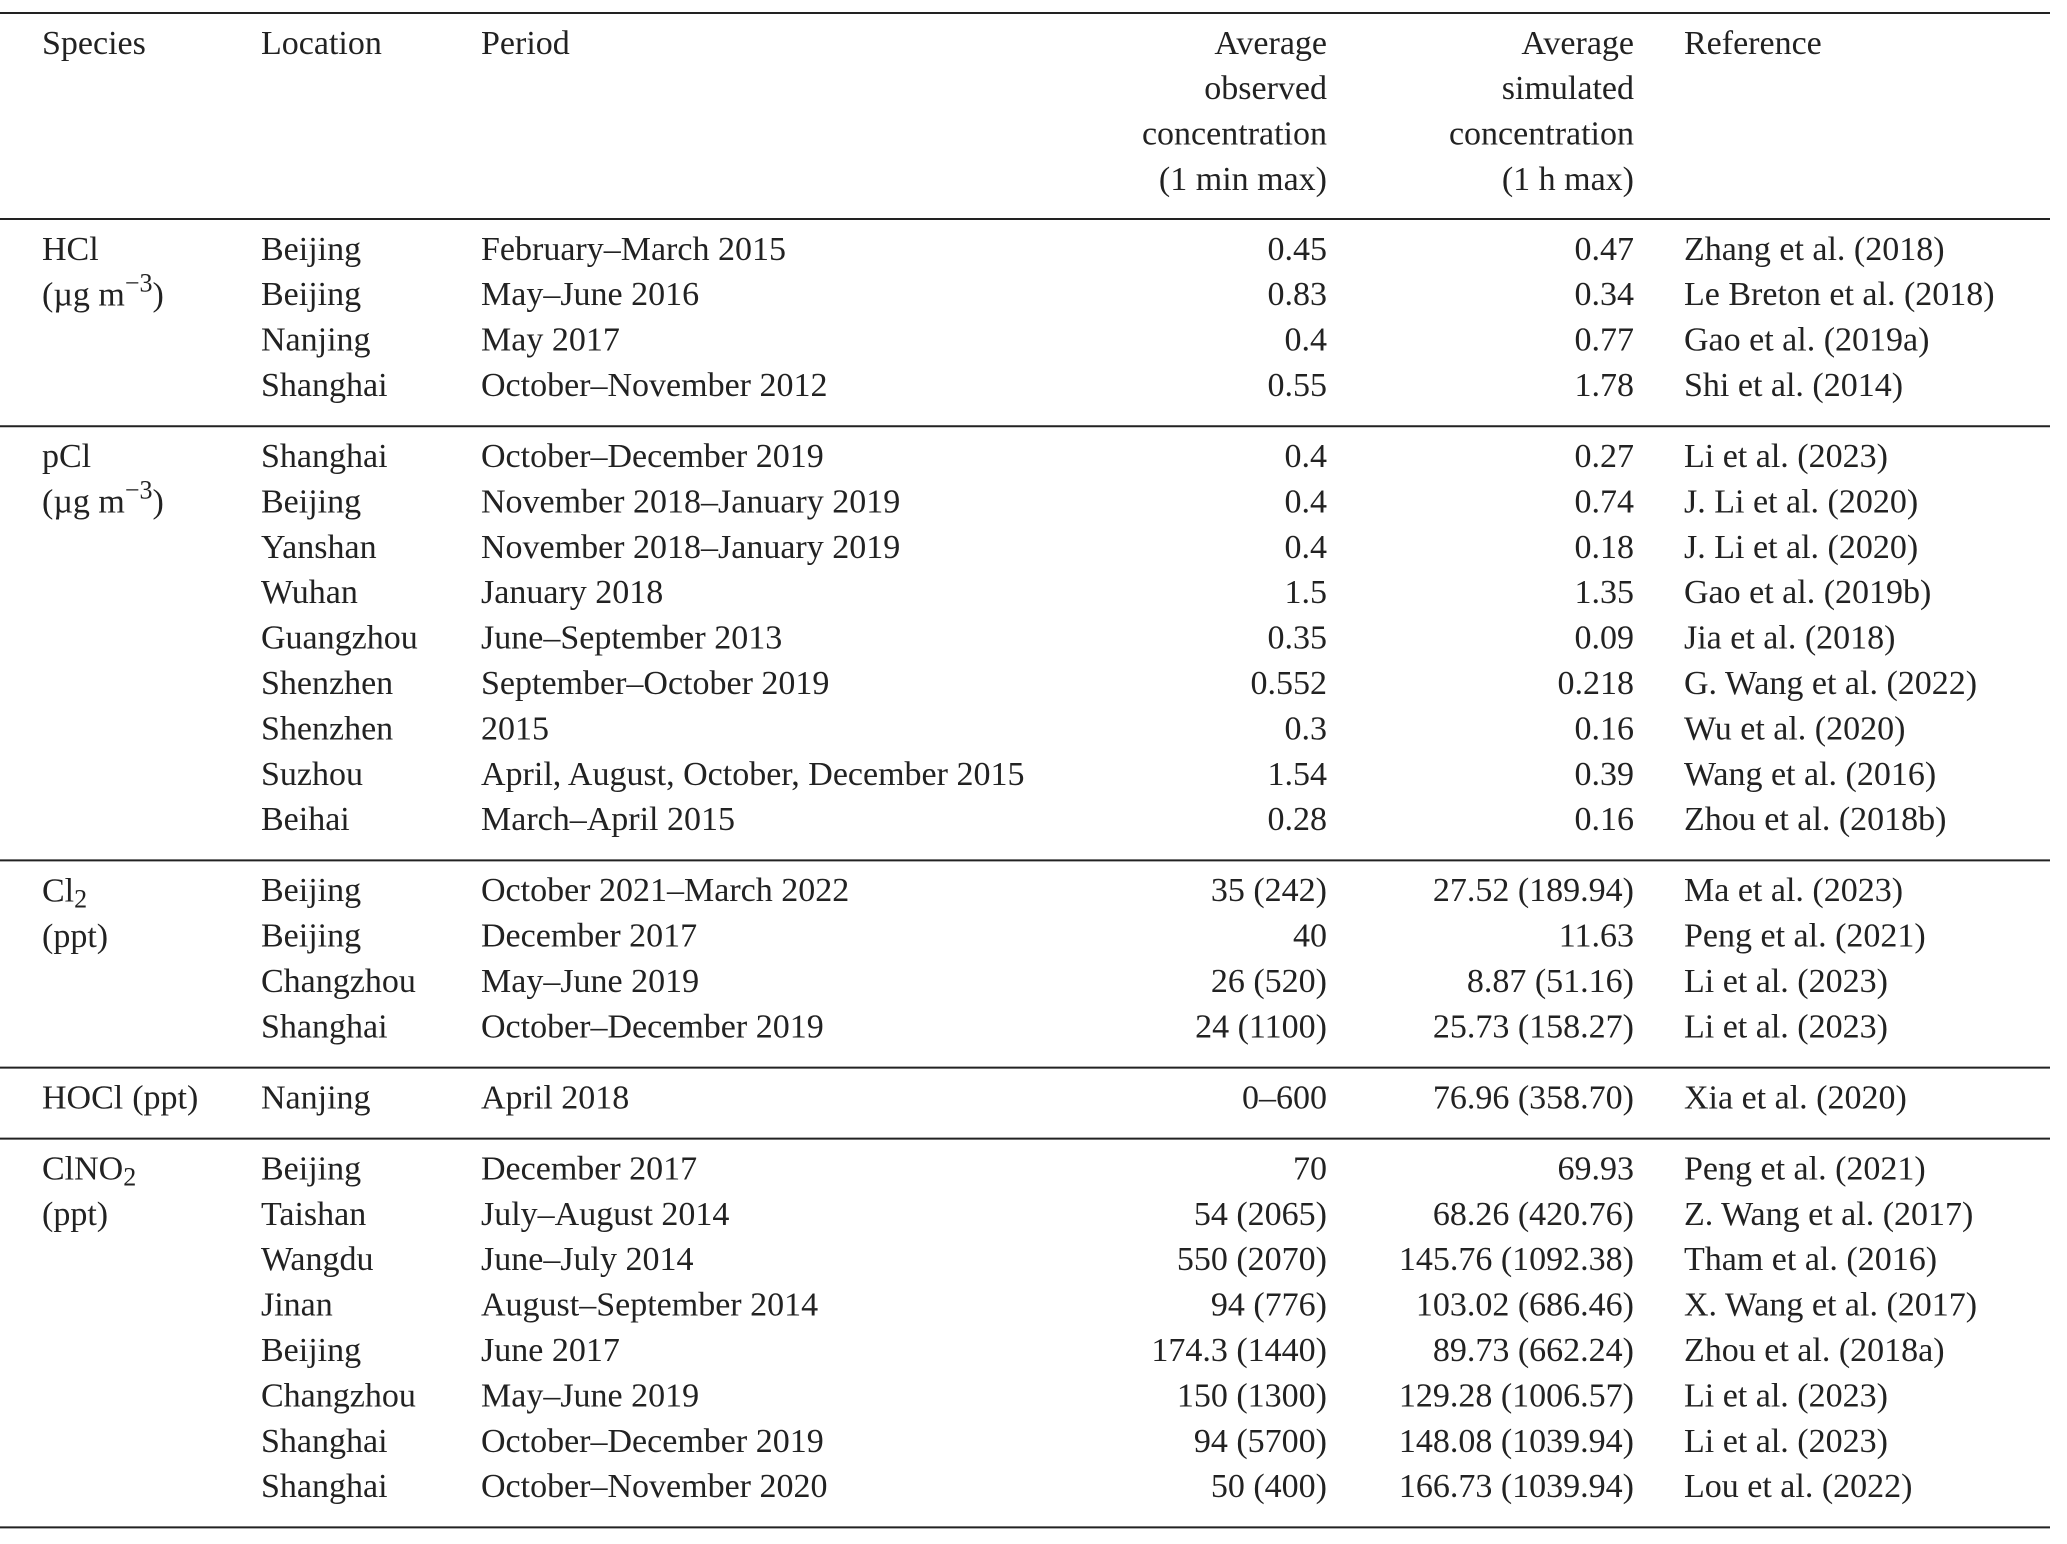 This screenshot has height=1544, width=2067. What do you see at coordinates (1298, 294) in the screenshot?
I see `cell: 0.83` at bounding box center [1298, 294].